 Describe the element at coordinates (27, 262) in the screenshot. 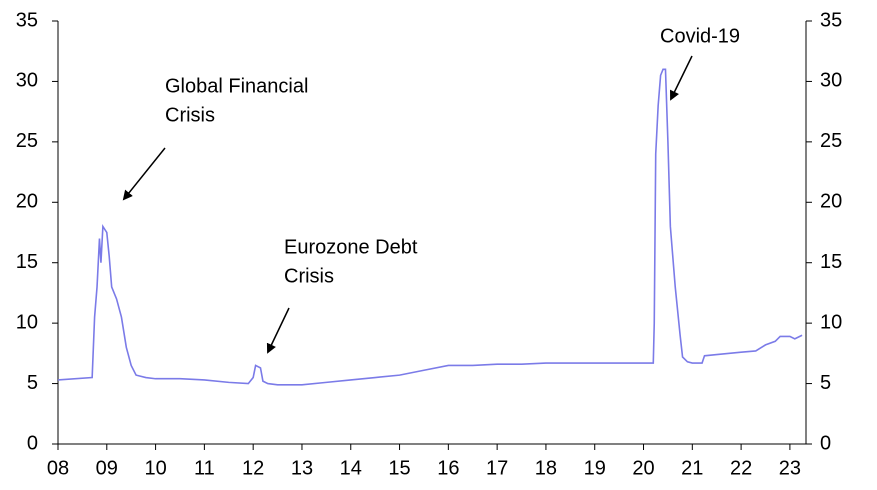

I see `y-tick-label: 15` at that location.